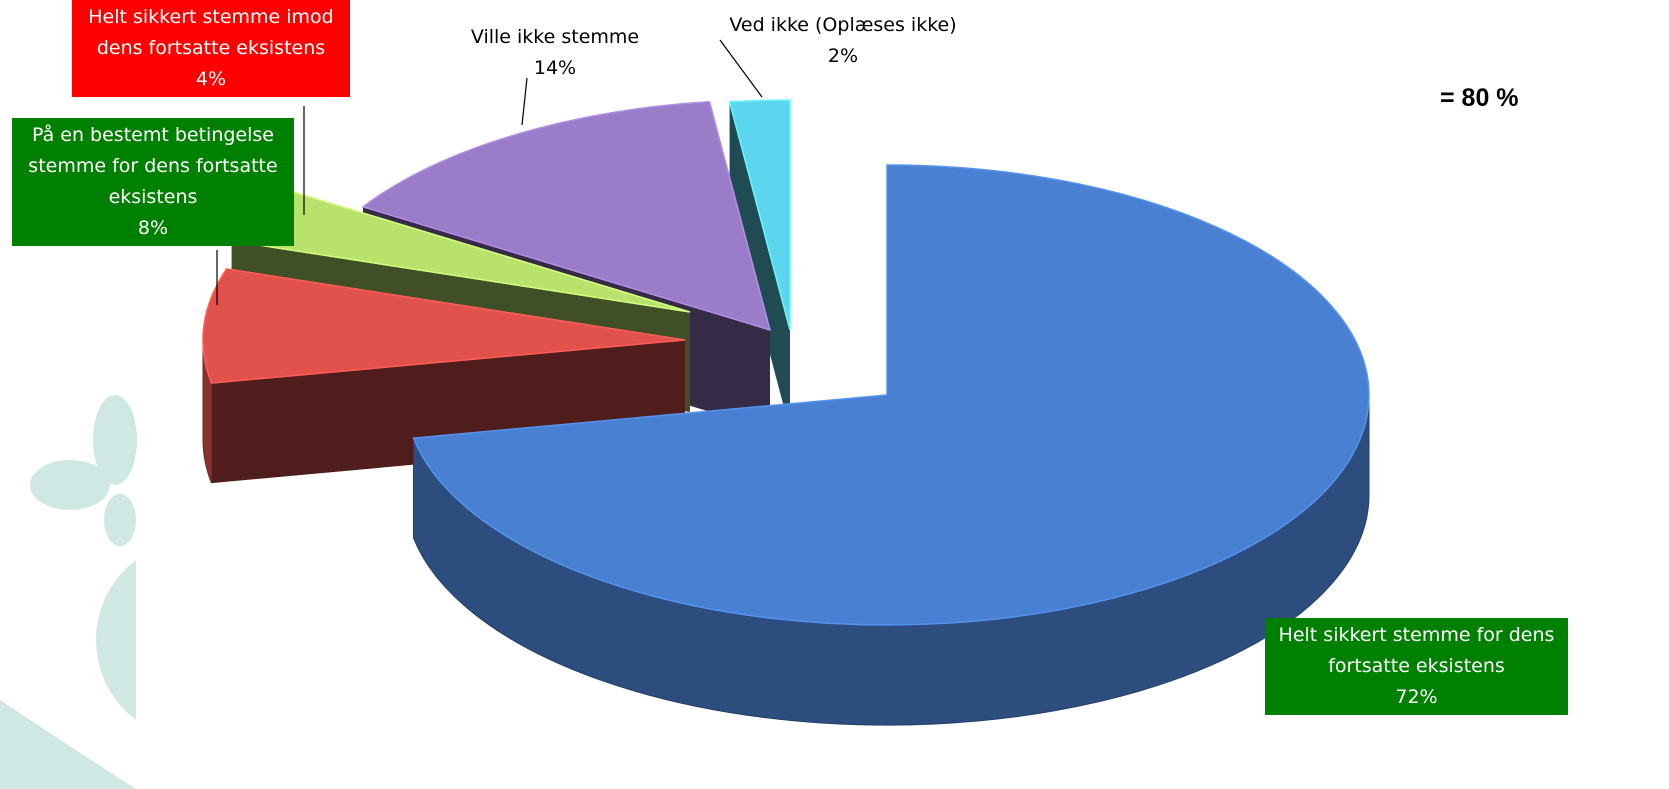 The width and height of the screenshot is (1669, 789). I want to click on slice-face, so click(759, 266).